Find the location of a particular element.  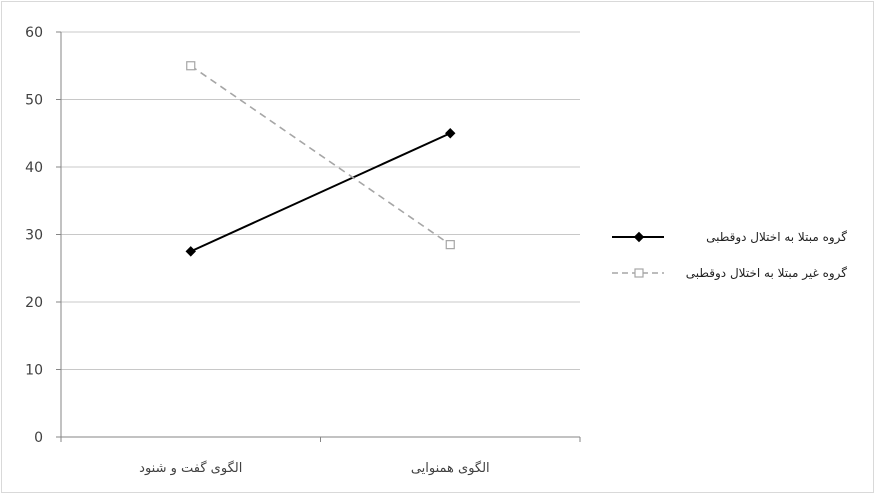

legend-item-2: گروه غیر مبتلا به اختلال دوقطبی is located at coordinates (729, 273).